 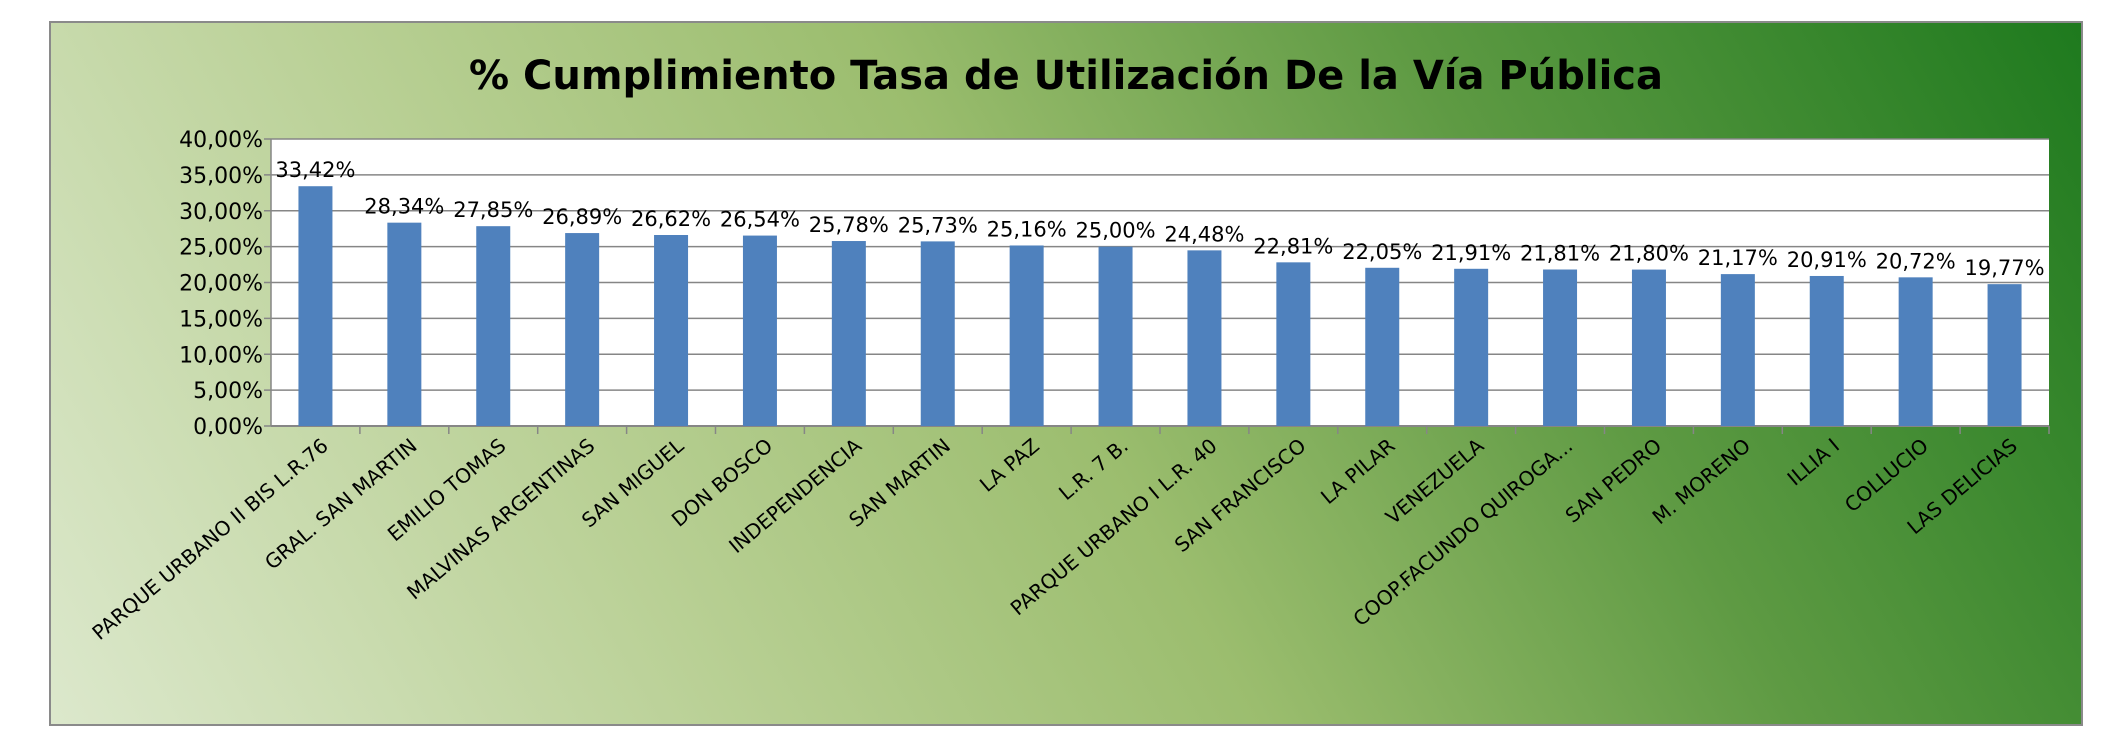 What do you see at coordinates (228, 427) in the screenshot?
I see `y-tick-label: 0,00%` at bounding box center [228, 427].